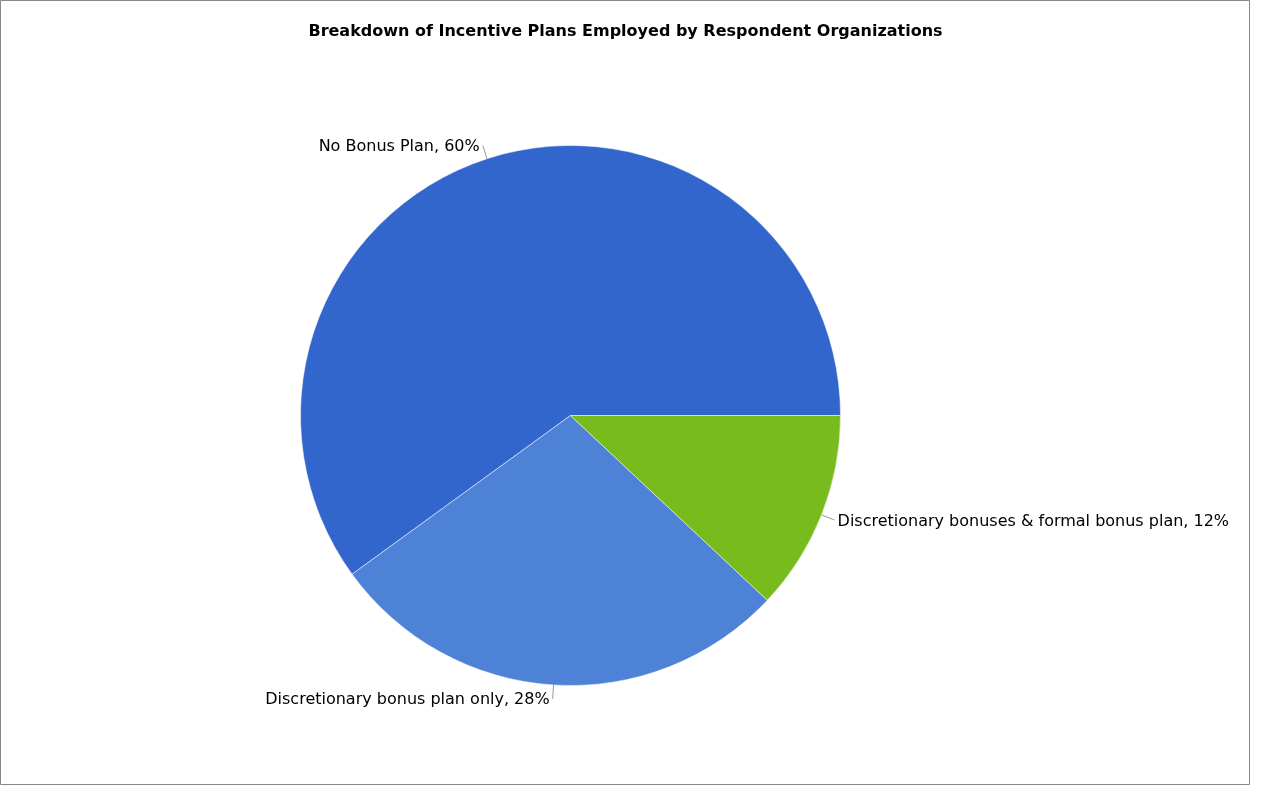  Describe the element at coordinates (625, 30) in the screenshot. I see `chart-title: Breakdown of Incentive Plans Employed by Respondent Organizations` at that location.